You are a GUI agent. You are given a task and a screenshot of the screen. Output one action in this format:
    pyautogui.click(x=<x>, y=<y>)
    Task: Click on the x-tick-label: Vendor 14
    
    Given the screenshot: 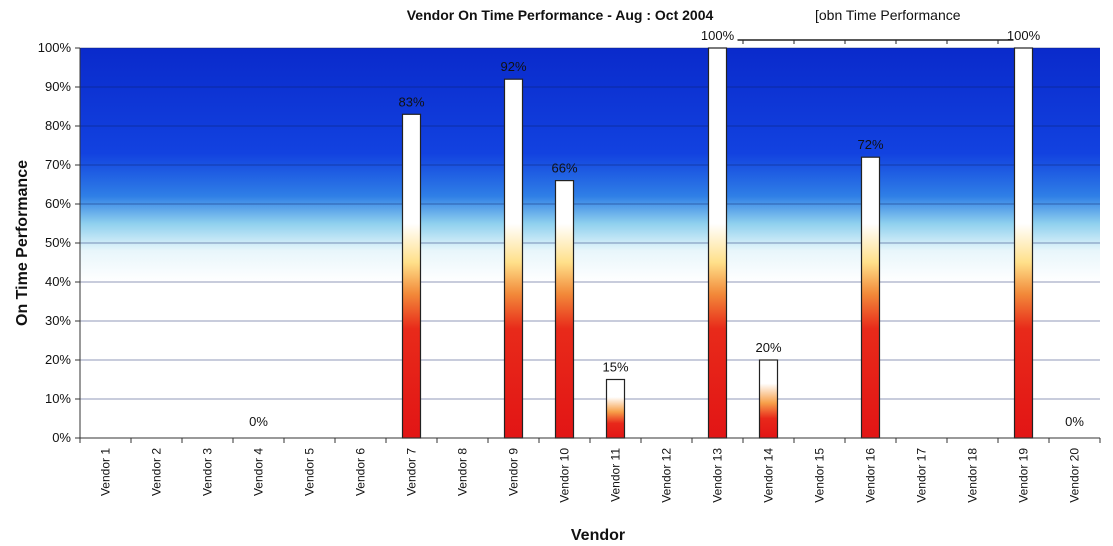 What is the action you would take?
    pyautogui.click(x=769, y=475)
    